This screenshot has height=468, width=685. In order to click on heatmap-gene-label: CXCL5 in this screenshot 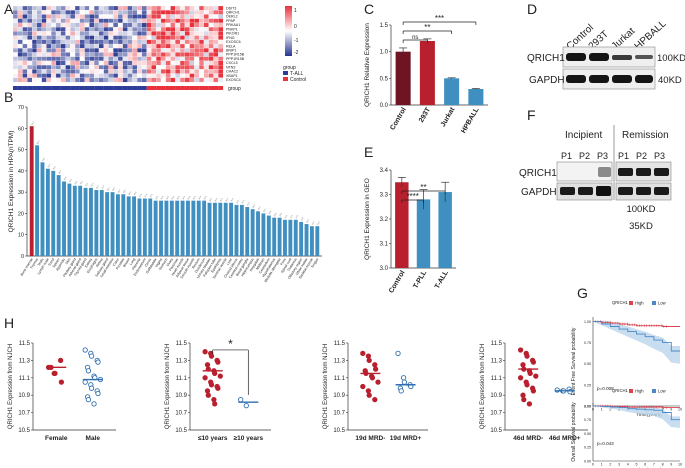, I will do `click(232, 63)`.